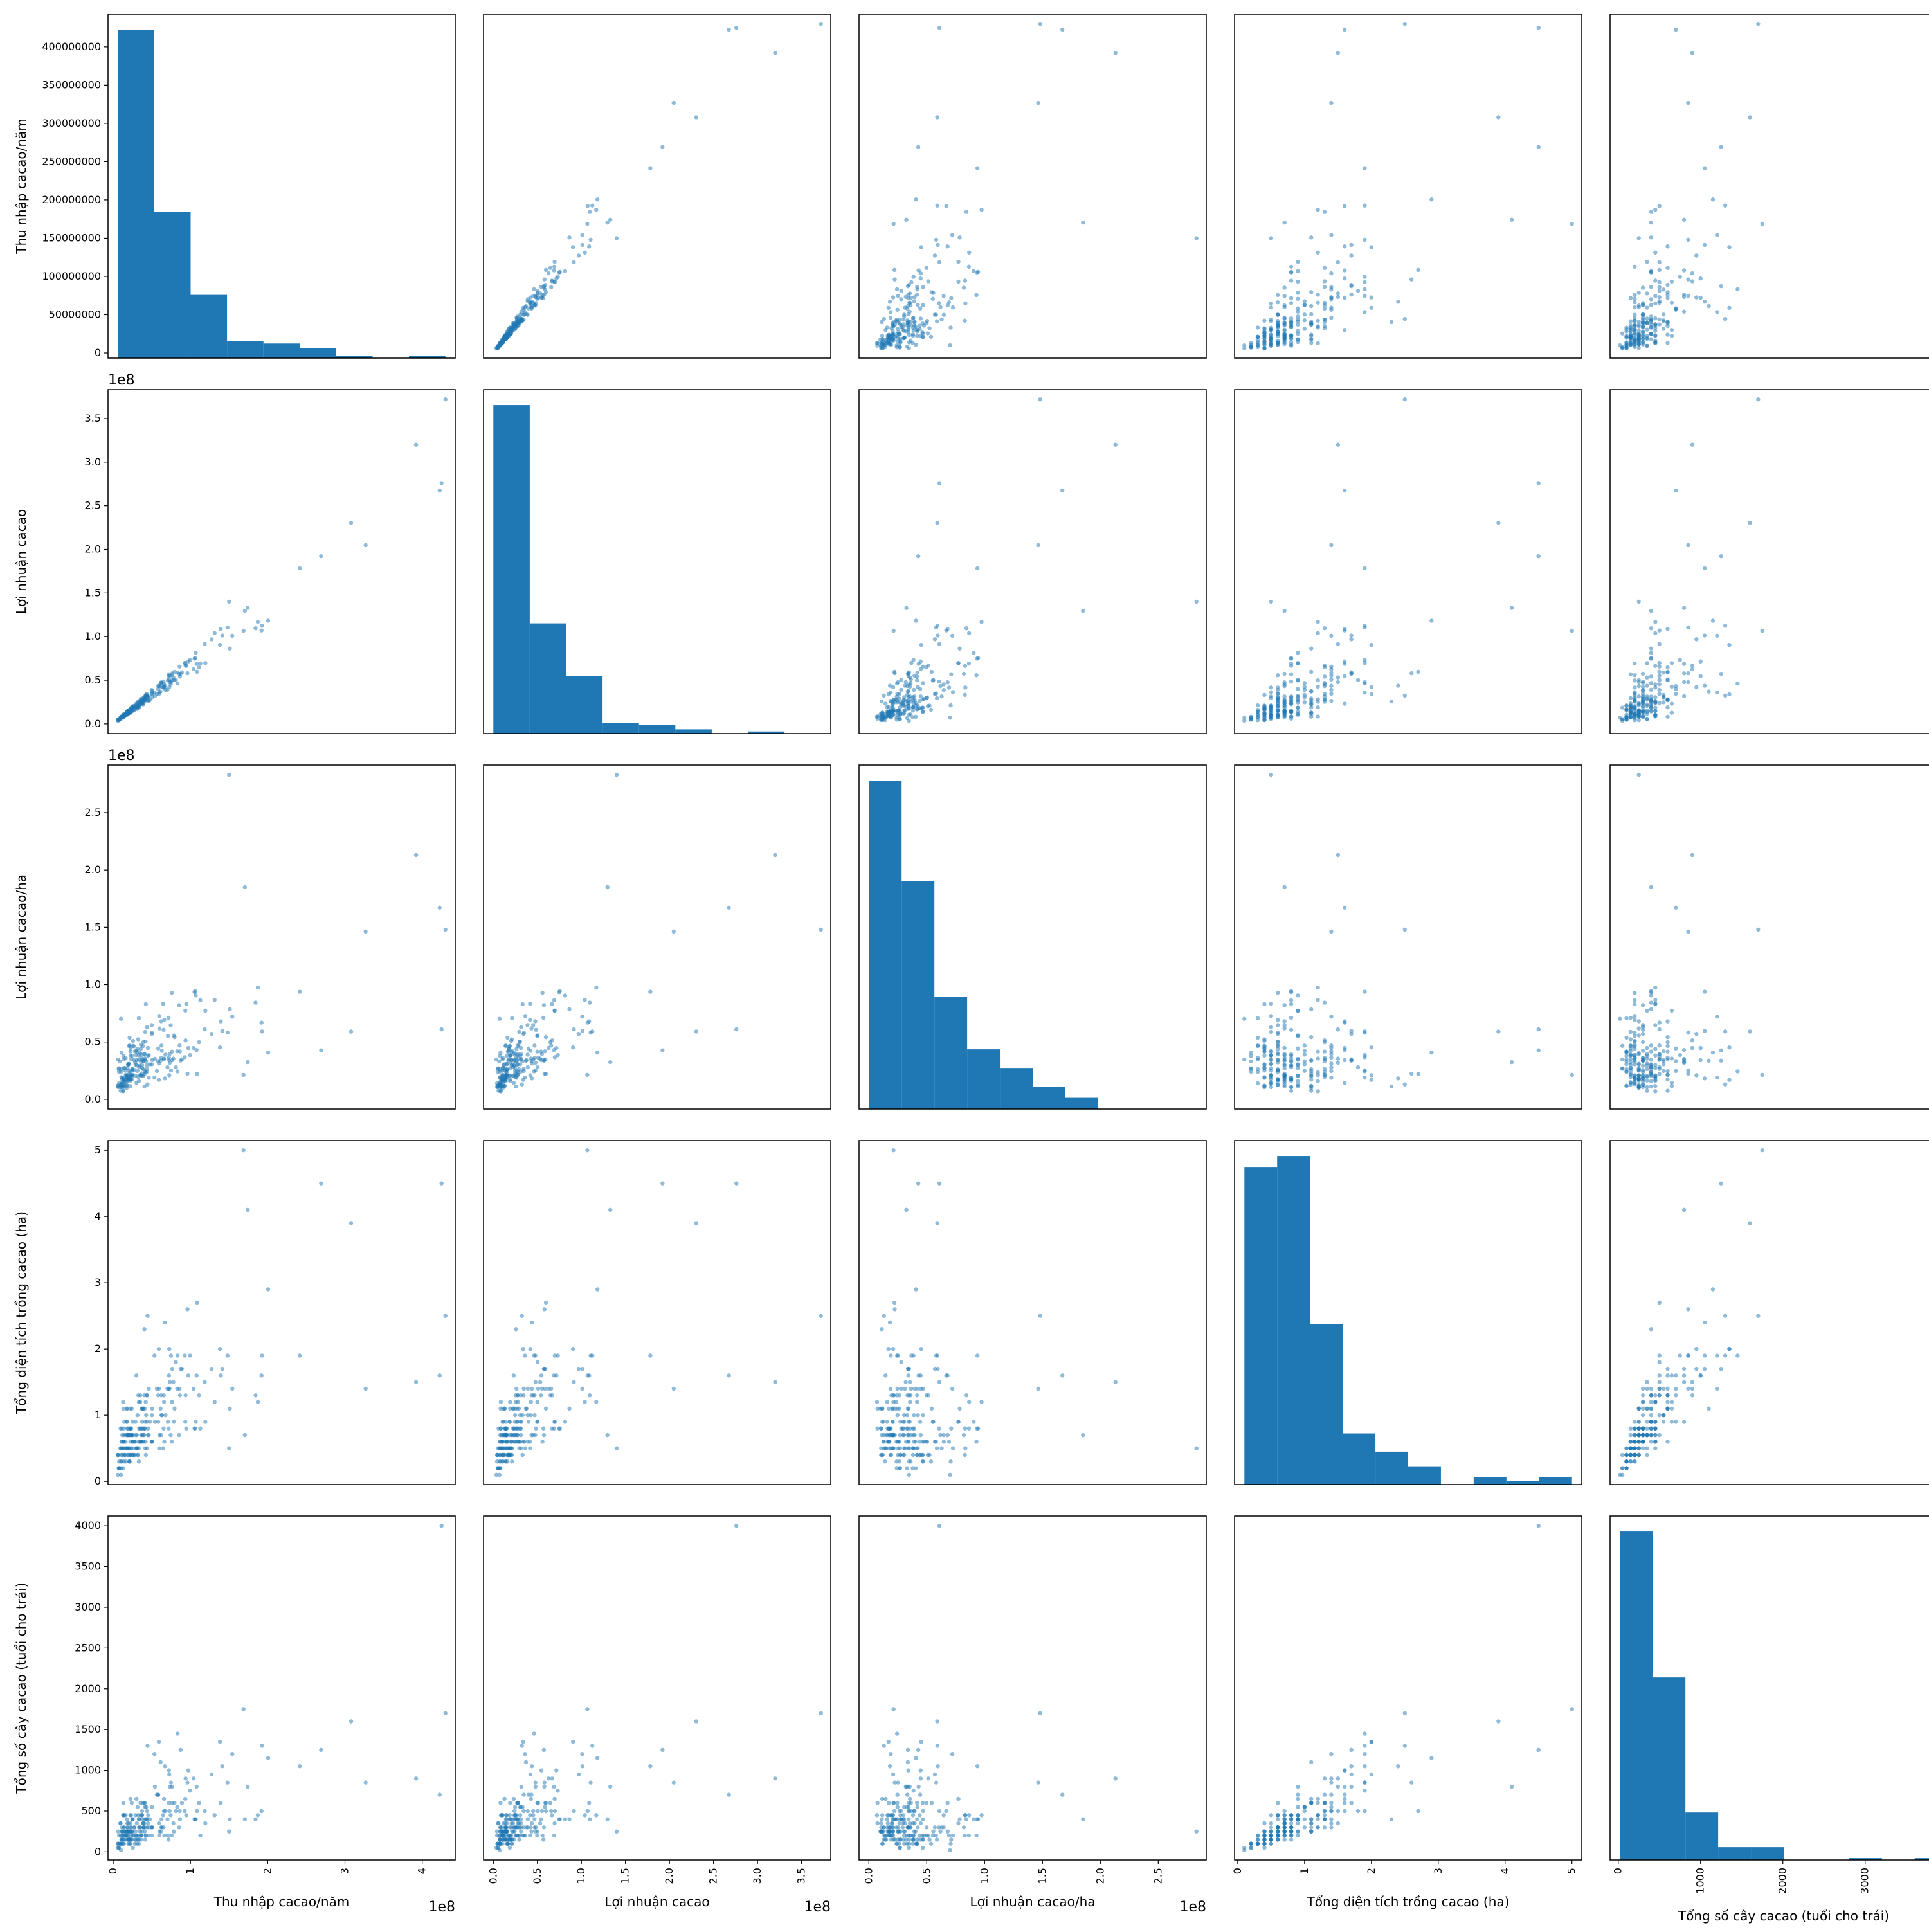 This screenshot has height=1932, width=1929. I want to click on cell-thu_nhap-vs-so_cay, so click(1769, 186).